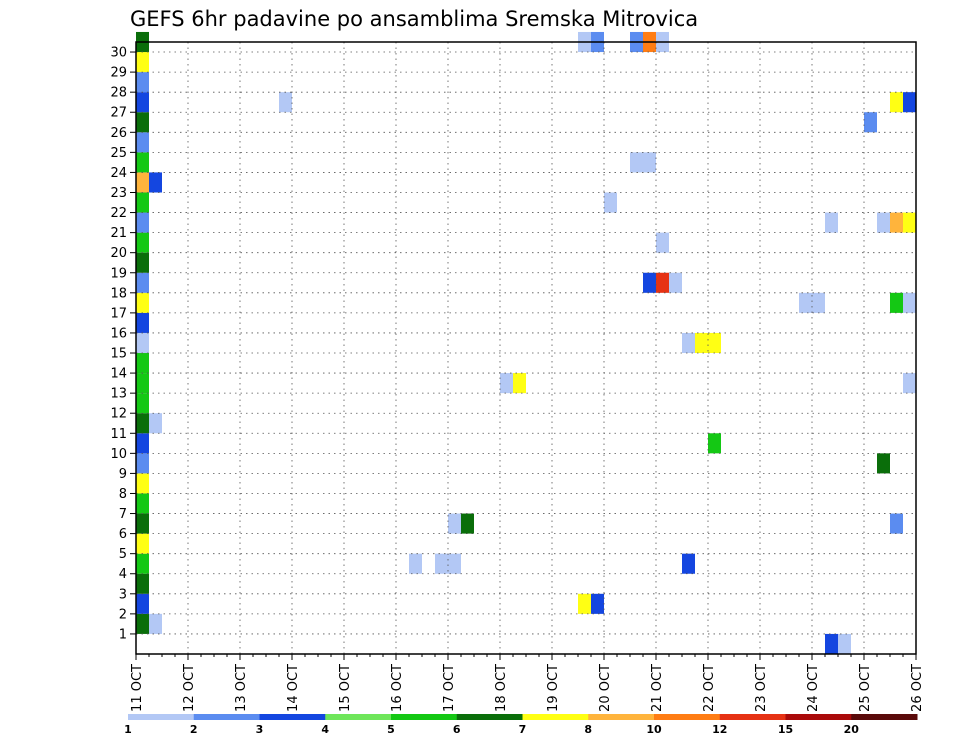 Image resolution: width=960 pixels, height=742 pixels. I want to click on x-tick-label: 20 OCT, so click(605, 688).